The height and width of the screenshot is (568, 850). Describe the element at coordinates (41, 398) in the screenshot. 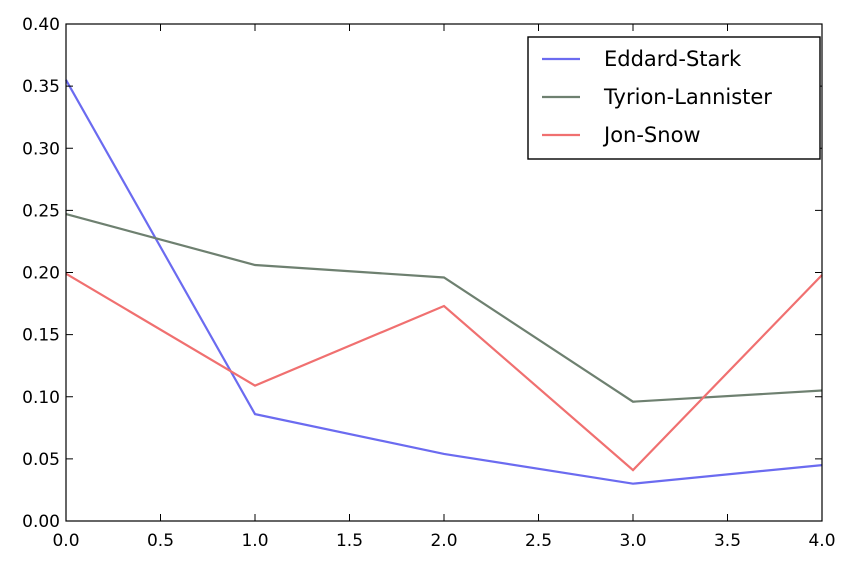

I see `y-tick-label: 0.10` at that location.